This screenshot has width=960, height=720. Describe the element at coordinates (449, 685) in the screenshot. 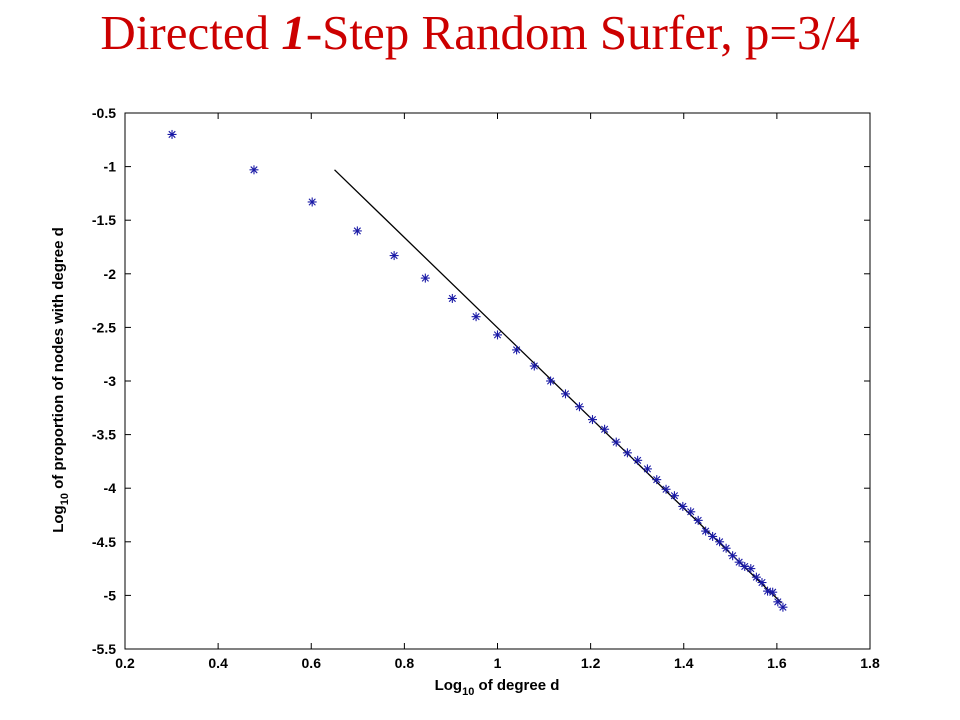

I see `x-axis-label-main: Log` at that location.